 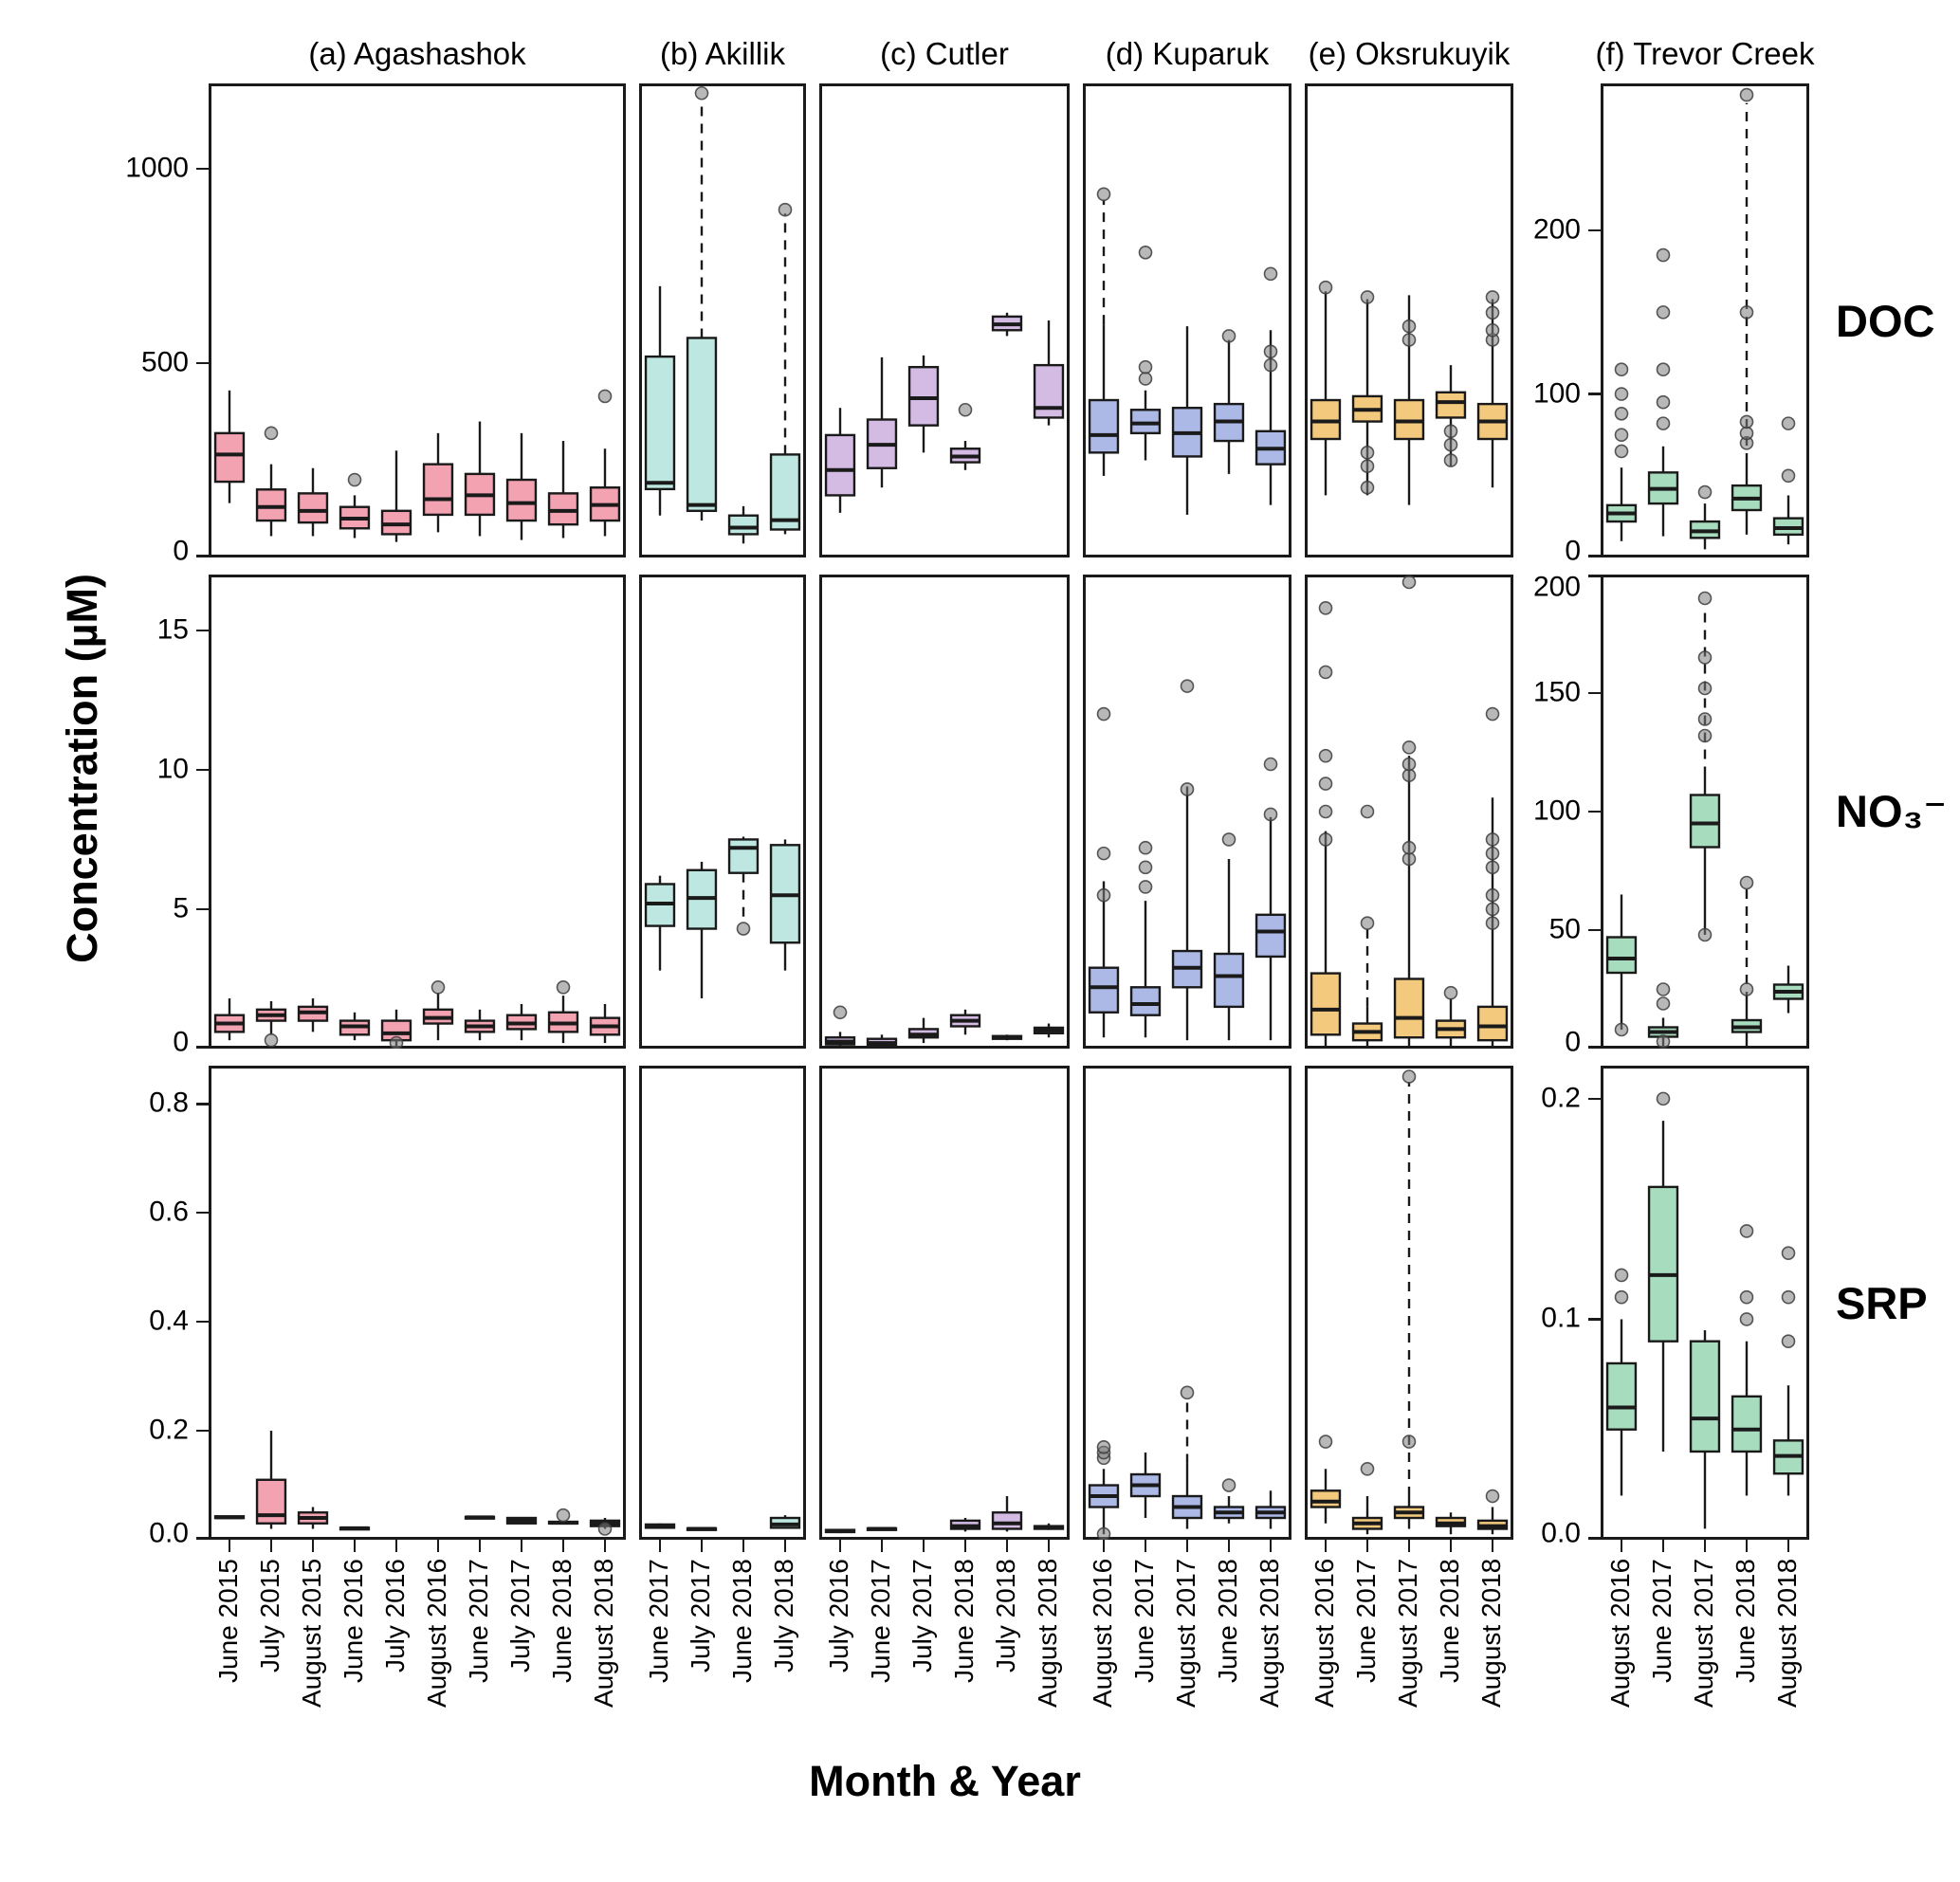 What do you see at coordinates (417, 320) in the screenshot?
I see `plot-doc-agashashok` at bounding box center [417, 320].